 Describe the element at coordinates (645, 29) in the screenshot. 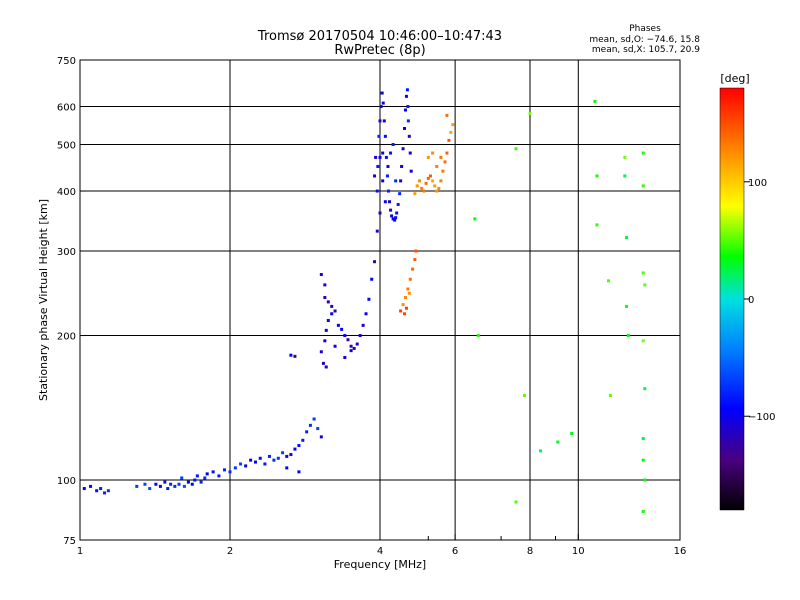

I see `phases-title: Phases` at that location.